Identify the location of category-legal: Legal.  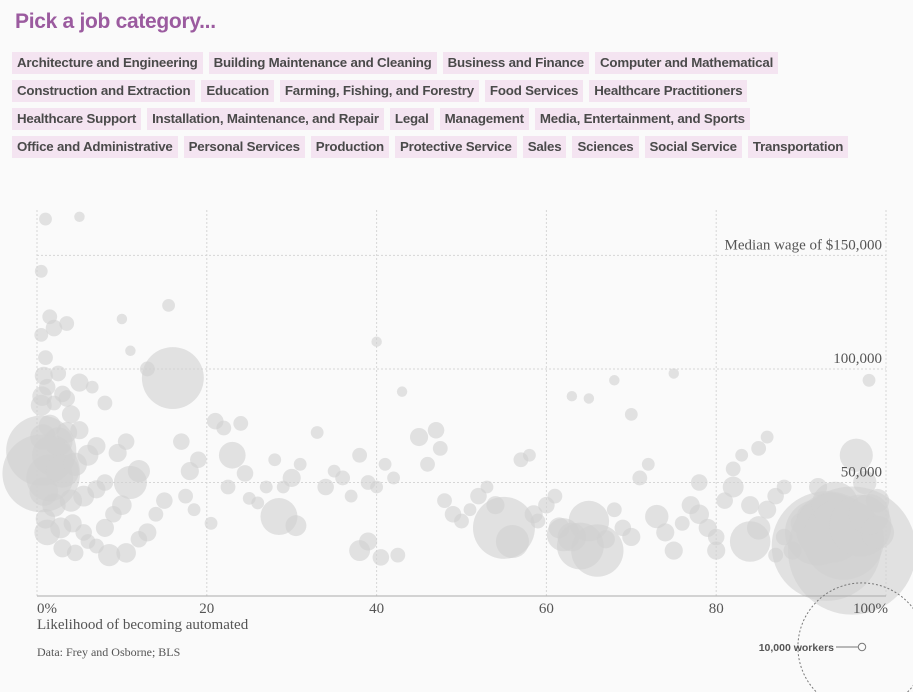
(411, 119).